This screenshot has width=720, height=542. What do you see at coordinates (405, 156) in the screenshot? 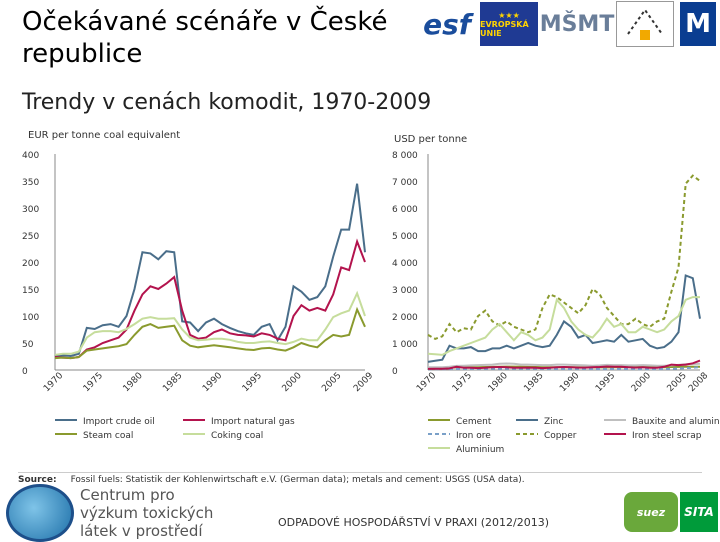
I see `y-tick-label: 8 000` at bounding box center [405, 156].